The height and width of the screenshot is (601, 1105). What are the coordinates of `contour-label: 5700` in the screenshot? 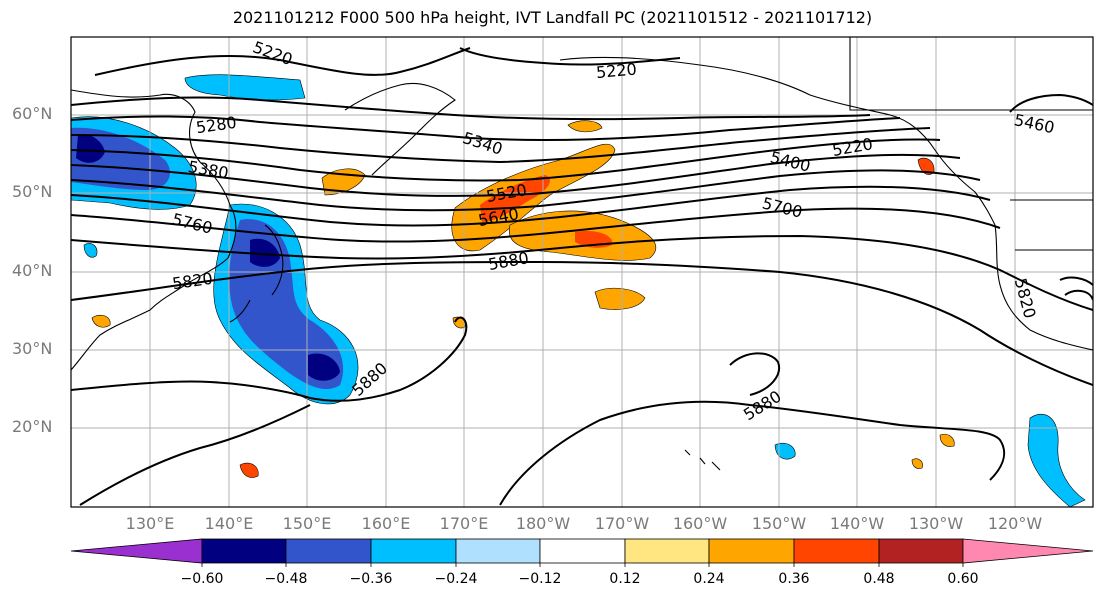 It's located at (782, 207).